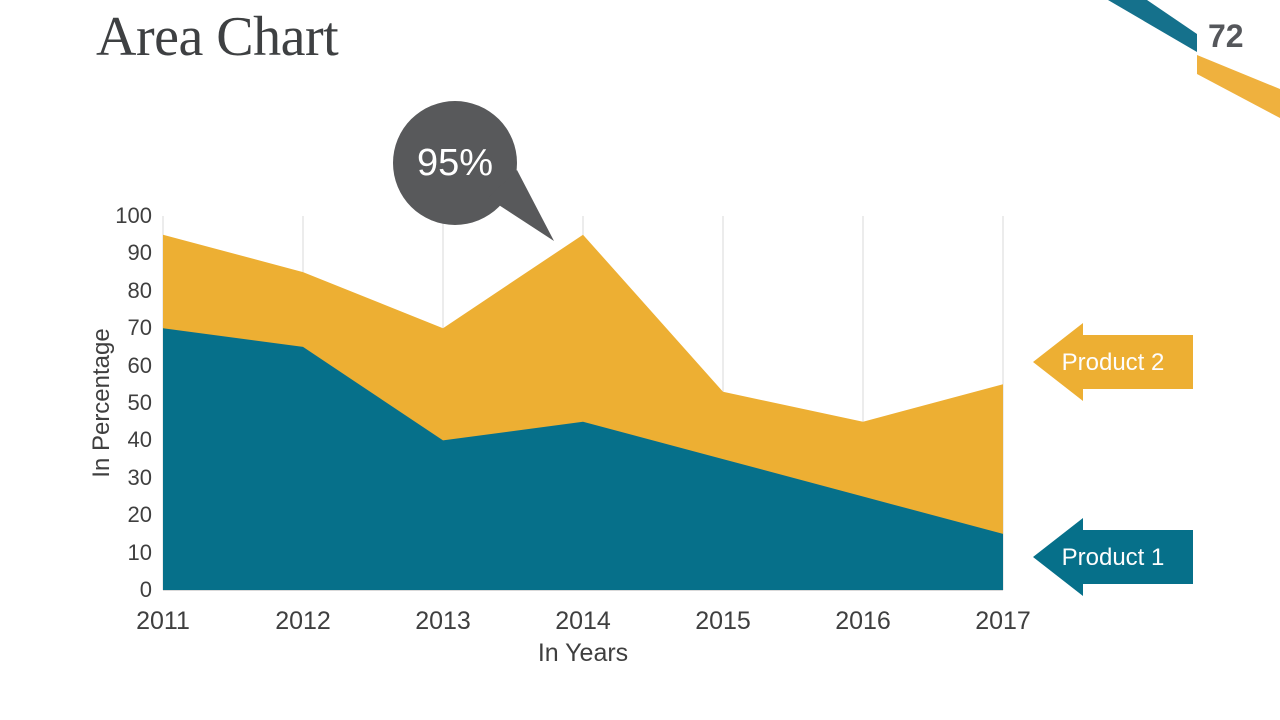 This screenshot has height=720, width=1280. Describe the element at coordinates (1238, 86) in the screenshot. I see `corner-ribbon-yellow-icon` at that location.